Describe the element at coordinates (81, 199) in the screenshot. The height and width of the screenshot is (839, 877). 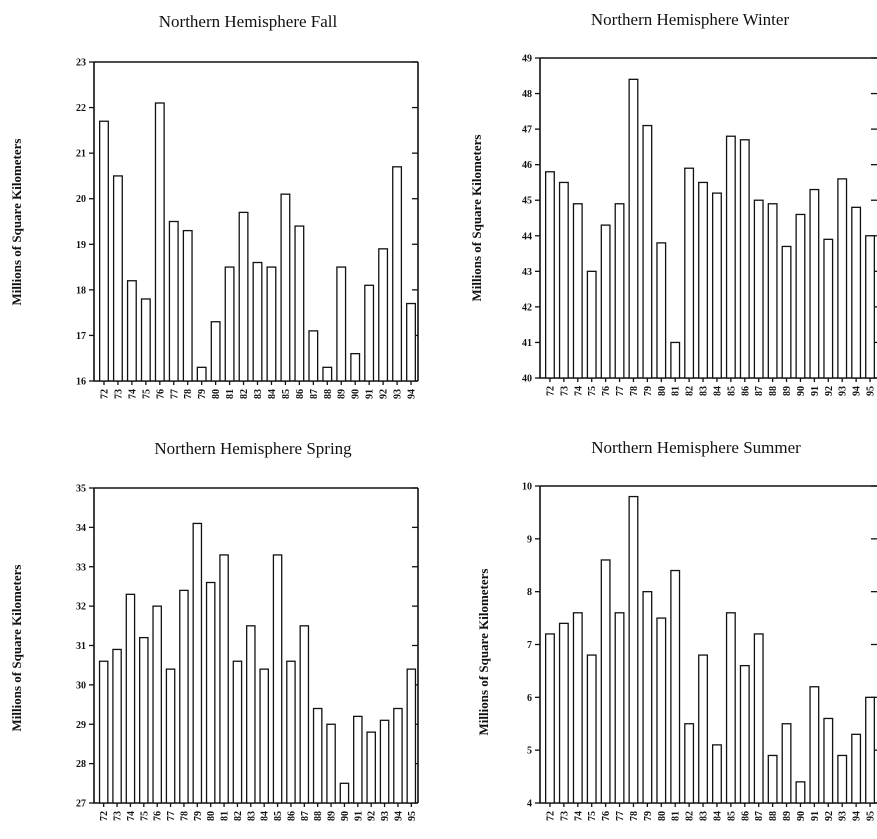
I see `y-tick-label-fall: 20` at that location.